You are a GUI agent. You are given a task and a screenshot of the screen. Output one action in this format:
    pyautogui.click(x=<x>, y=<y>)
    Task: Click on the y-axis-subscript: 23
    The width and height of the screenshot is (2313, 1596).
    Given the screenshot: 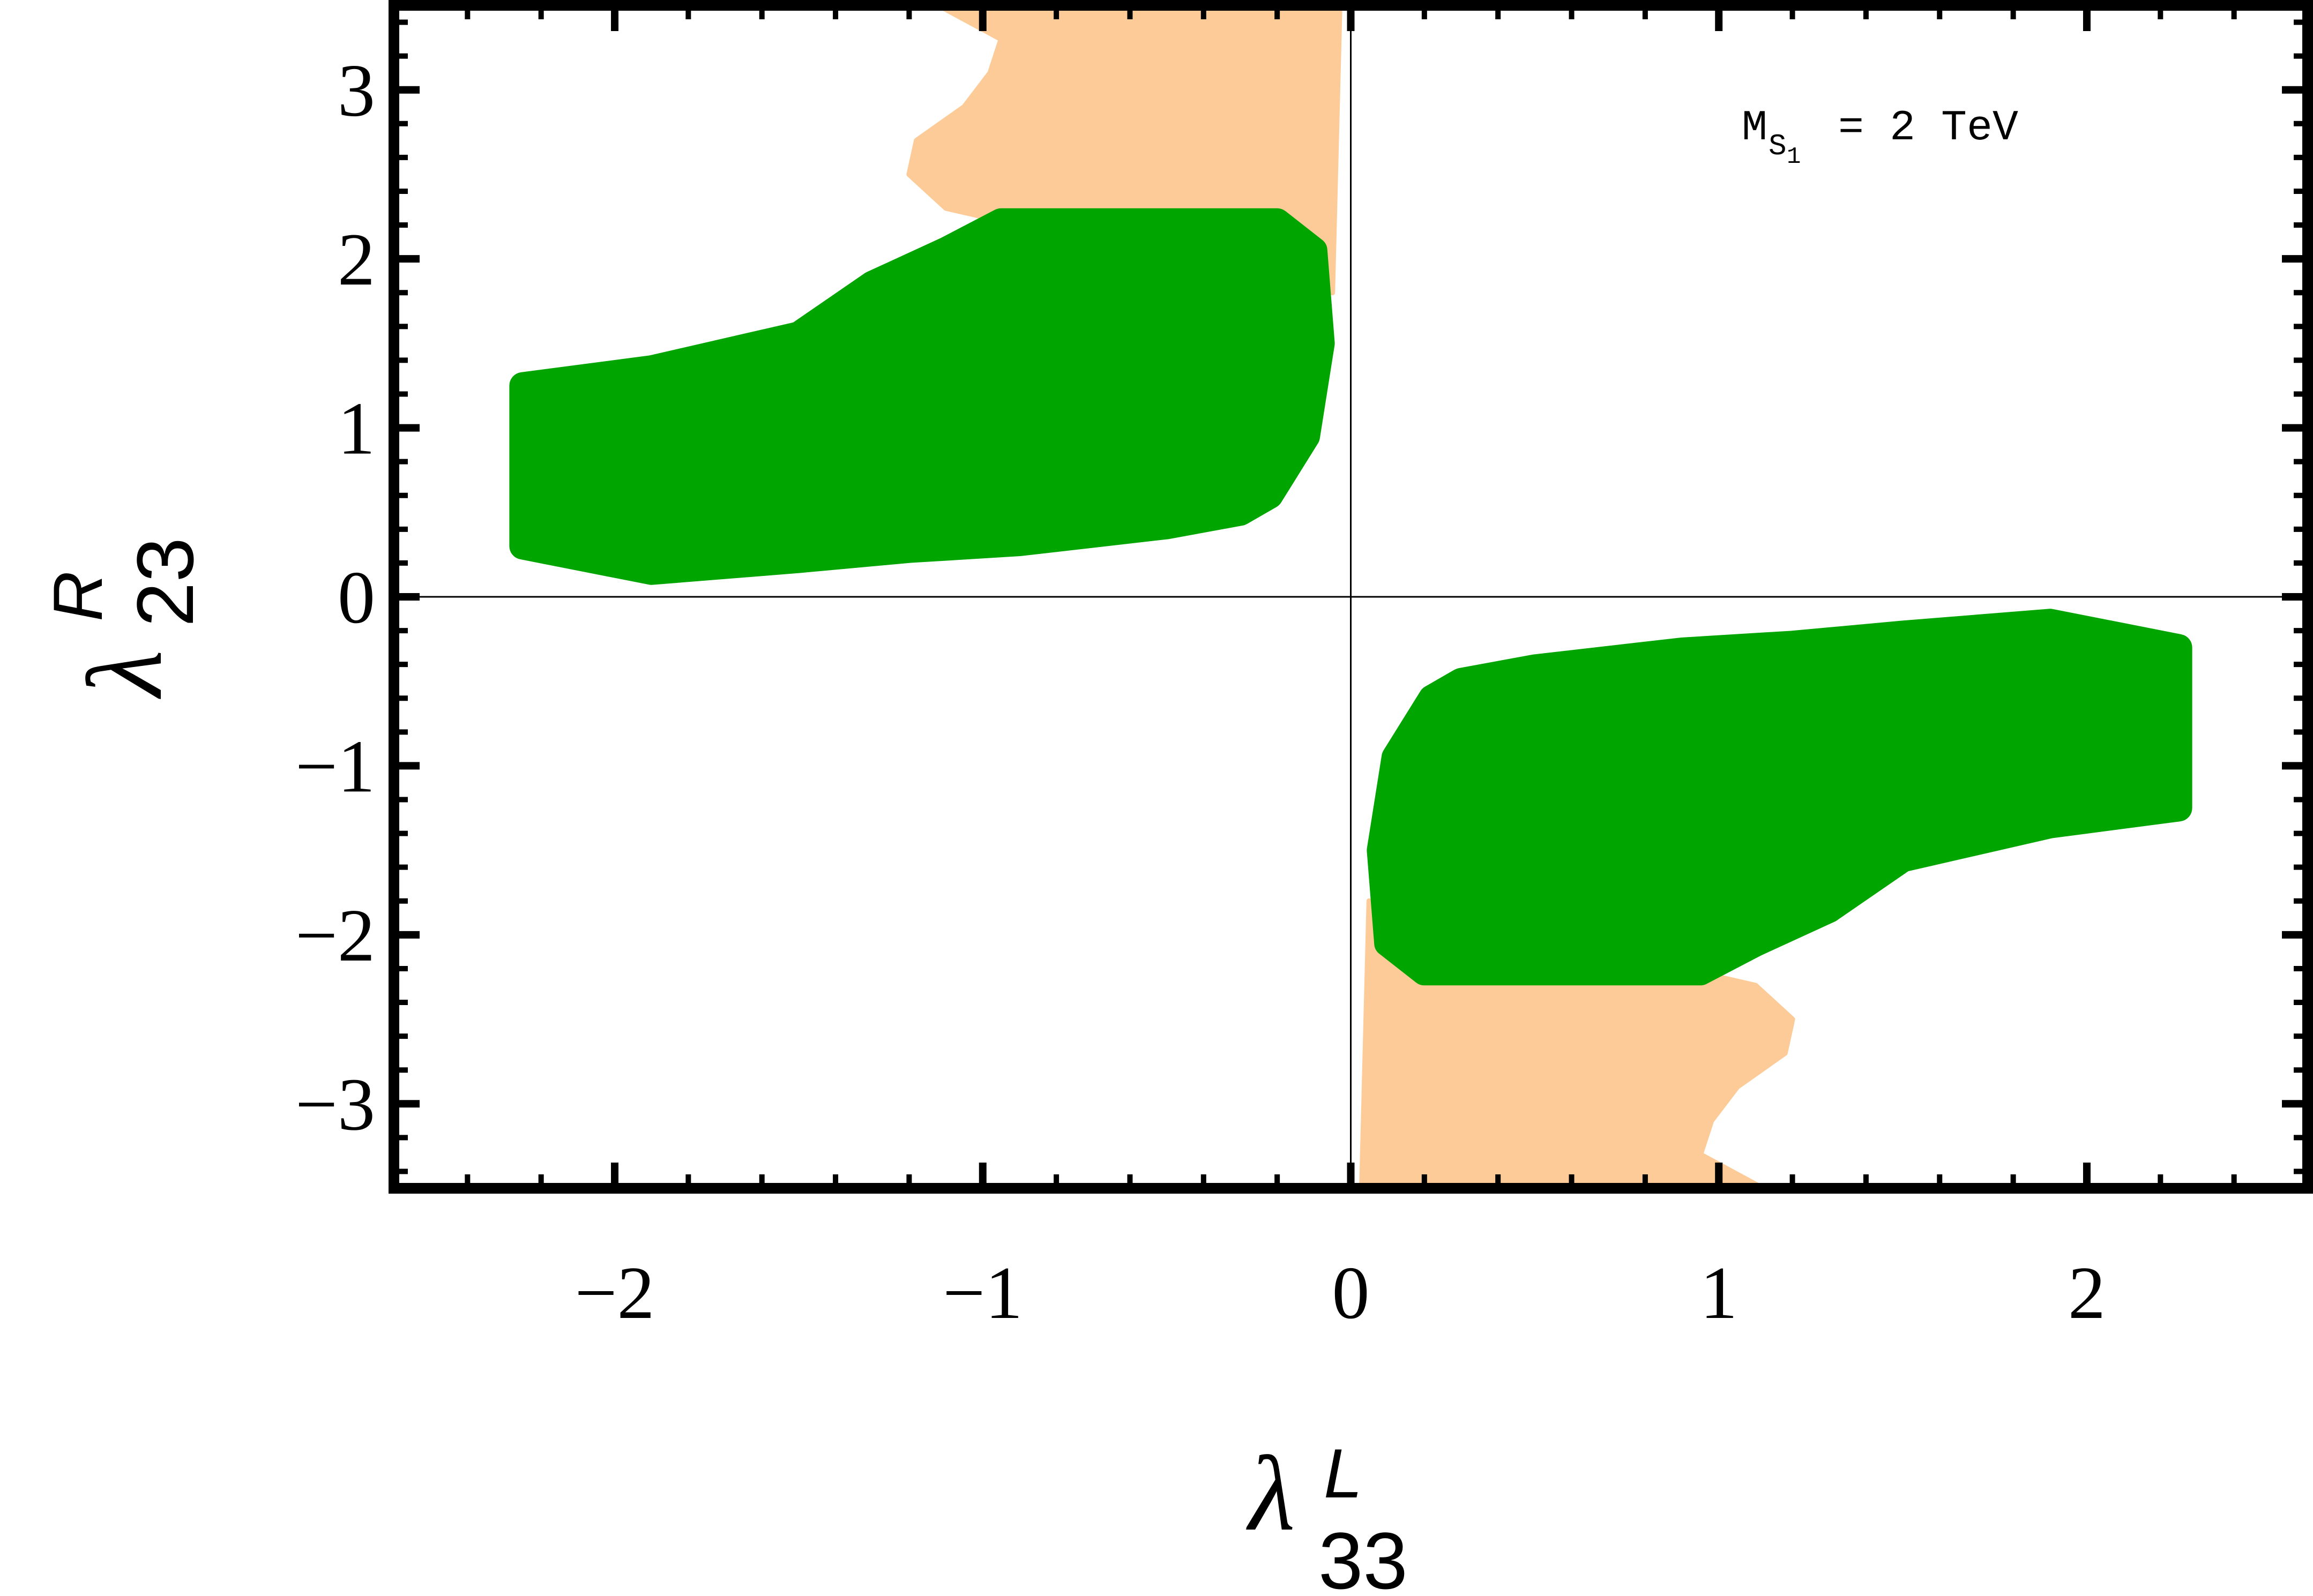 What is the action you would take?
    pyautogui.click(x=165, y=582)
    